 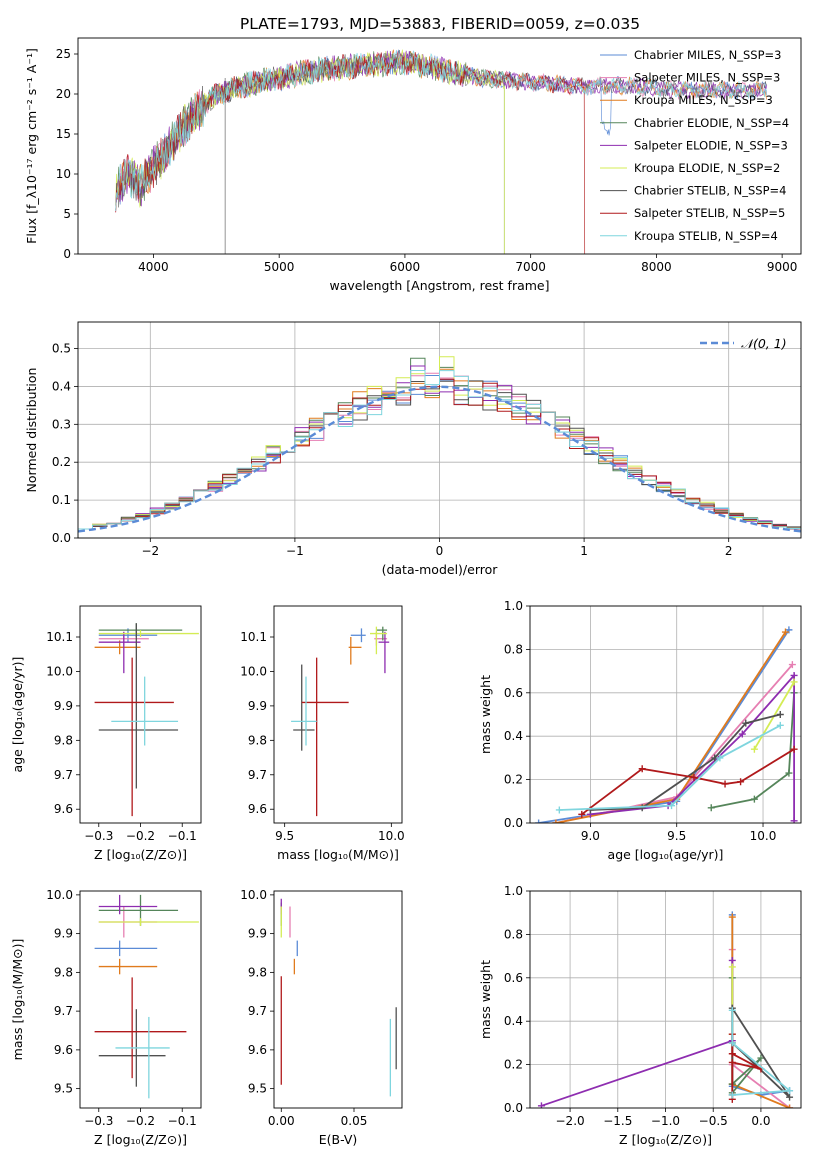 What do you see at coordinates (707, 78) in the screenshot?
I see `legend-entry: Salpeter MILES, N_SSP=3` at bounding box center [707, 78].